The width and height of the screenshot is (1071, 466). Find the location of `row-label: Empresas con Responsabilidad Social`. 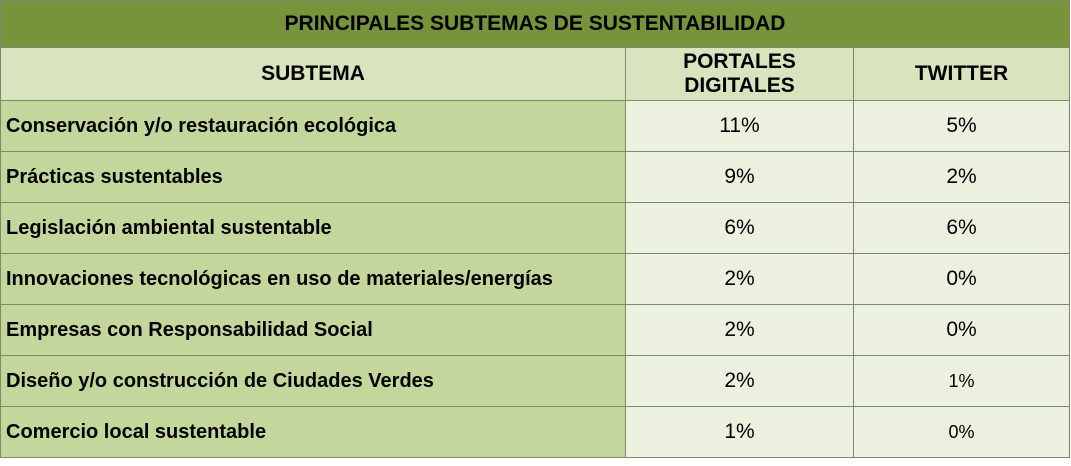

row-label: Empresas con Responsabilidad Social is located at coordinates (313, 330).